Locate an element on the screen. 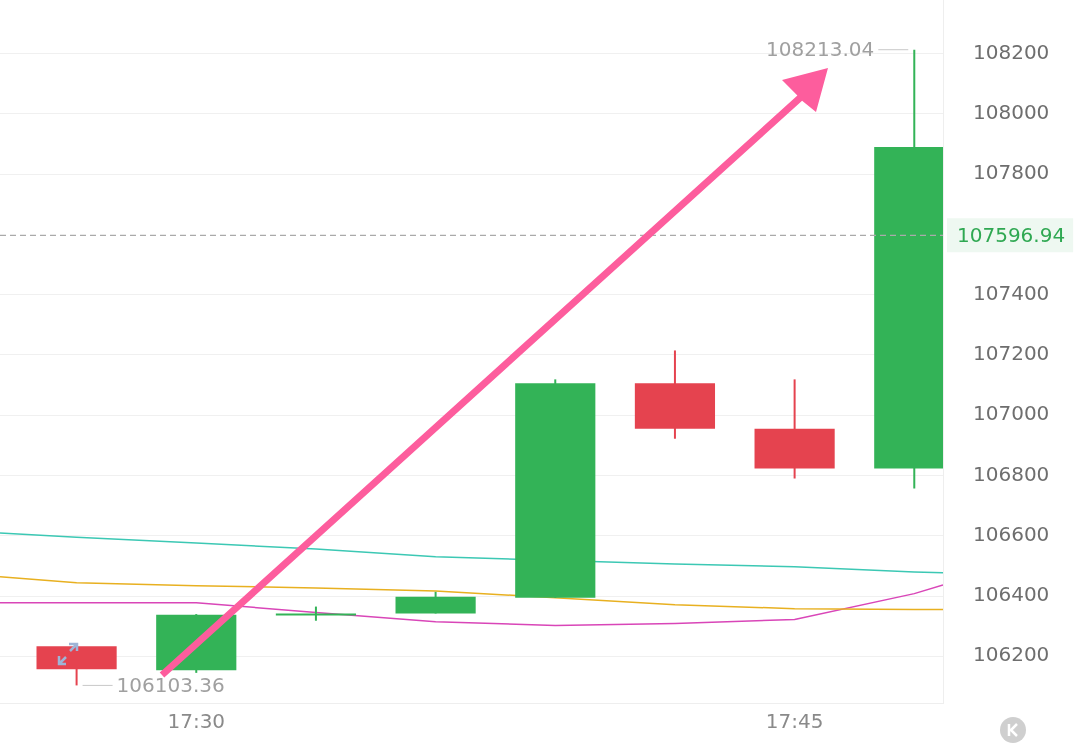  y-tick-label: 107400 is located at coordinates (1011, 292).